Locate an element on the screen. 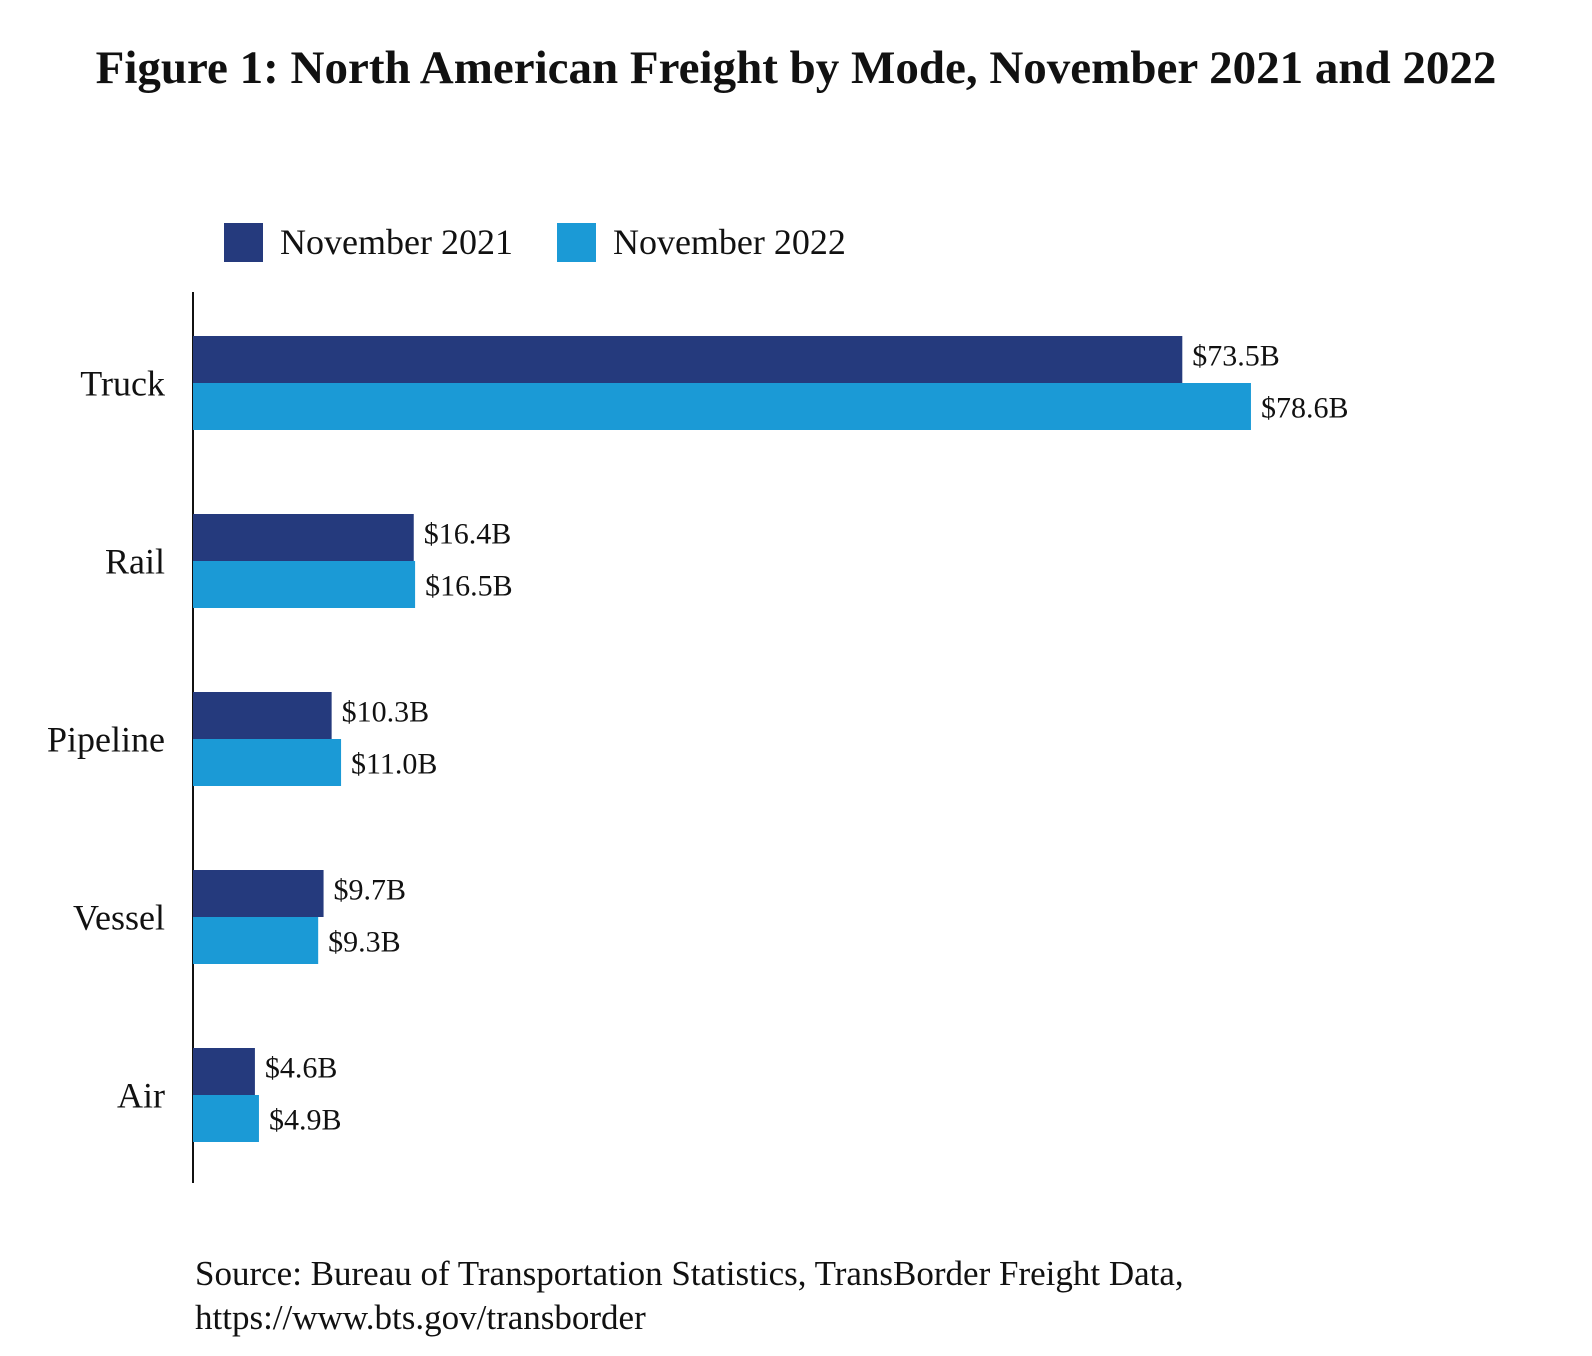  legend-label-nov-2022: November 2022 is located at coordinates (729, 242).